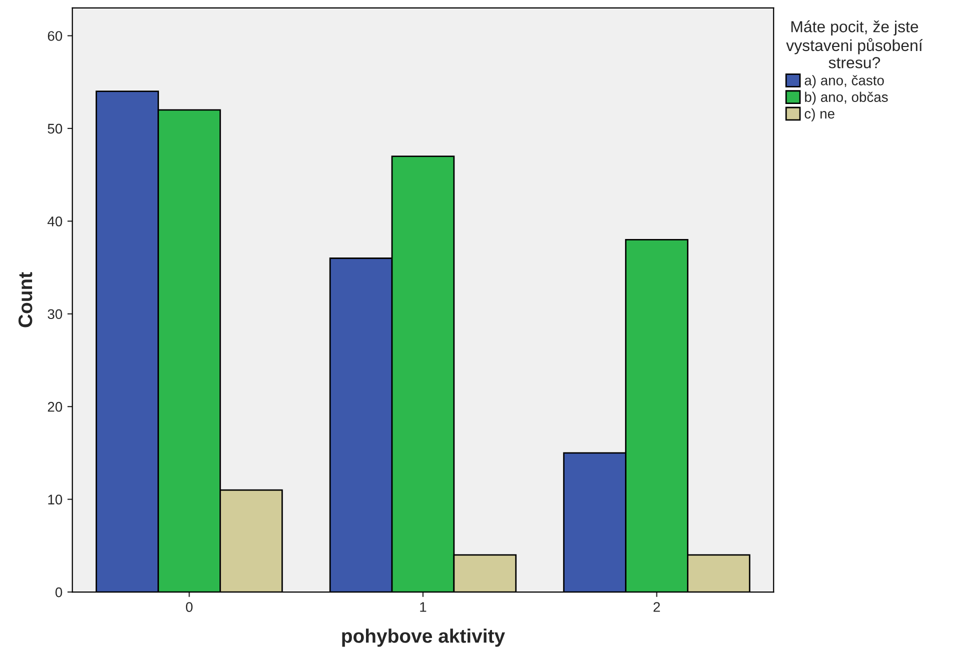 The image size is (978, 660). Describe the element at coordinates (854, 44) in the screenshot. I see `legend-title: Máte pocit, že jste vystaveni působení stresu?` at that location.